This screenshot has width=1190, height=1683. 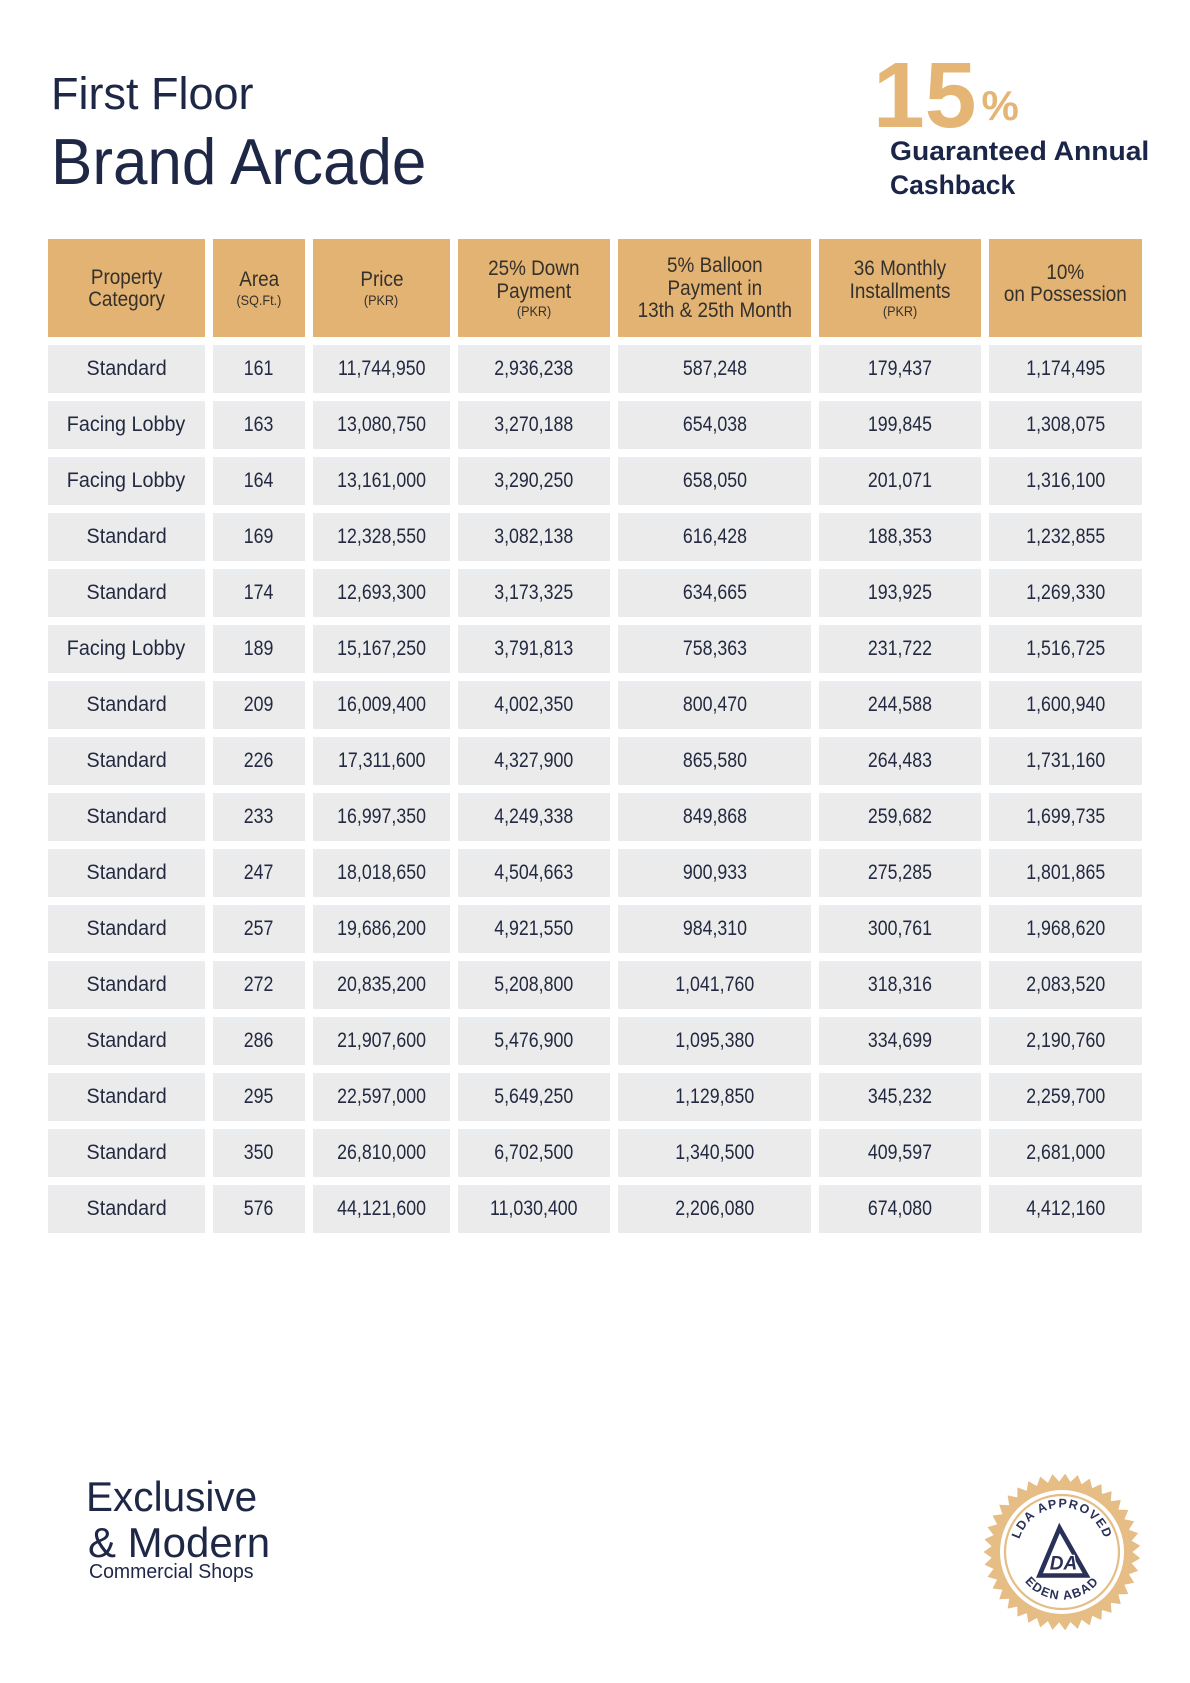 What do you see at coordinates (1063, 1564) in the screenshot?
I see `svg-text: DA` at bounding box center [1063, 1564].